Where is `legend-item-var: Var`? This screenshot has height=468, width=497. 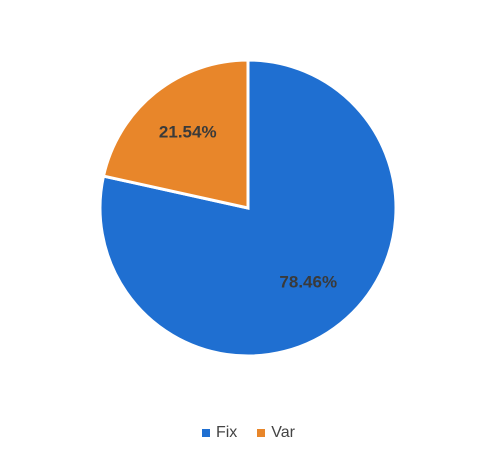
legend-item-var: Var is located at coordinates (276, 433).